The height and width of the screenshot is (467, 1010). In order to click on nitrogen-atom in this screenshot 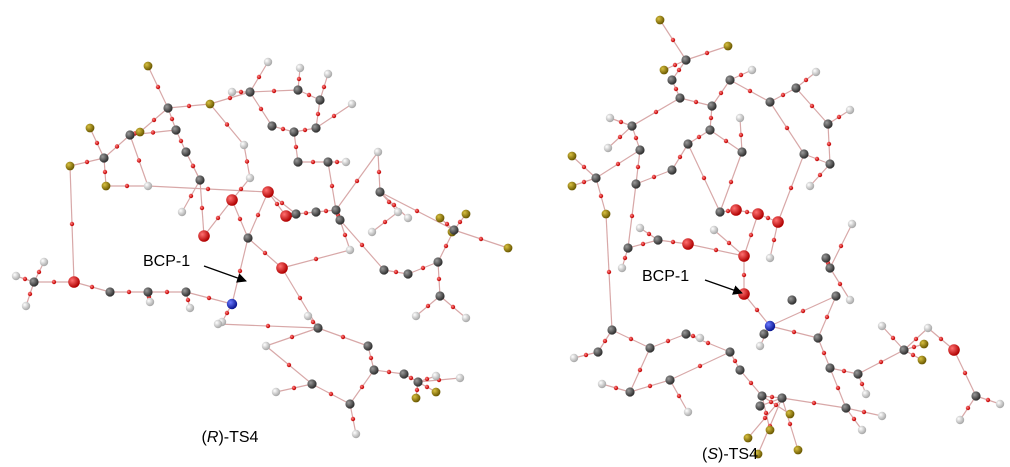, I will do `click(770, 326)`.